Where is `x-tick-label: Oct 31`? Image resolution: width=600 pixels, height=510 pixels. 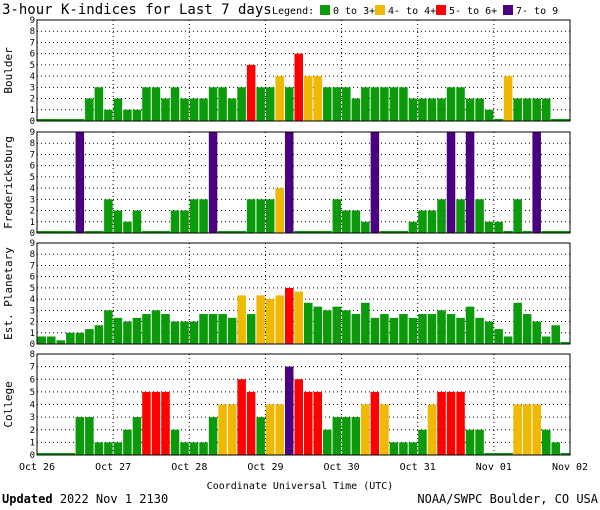
x-tick-label: Oct 31 is located at coordinates (418, 467).